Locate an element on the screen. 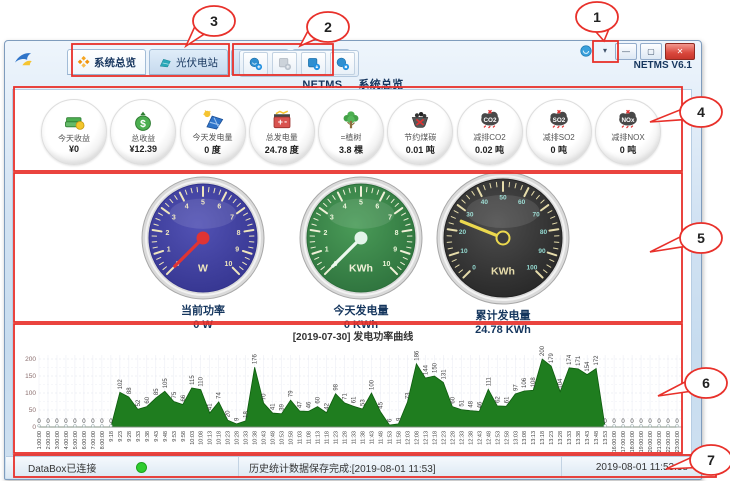  svg-text: 9:28 is located at coordinates (130, 436).